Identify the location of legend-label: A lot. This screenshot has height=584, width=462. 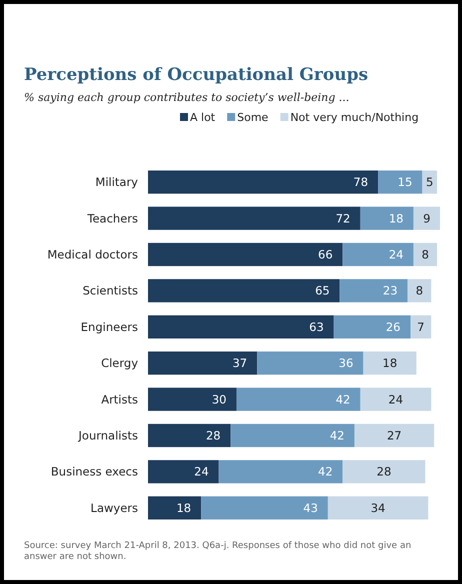
(203, 117).